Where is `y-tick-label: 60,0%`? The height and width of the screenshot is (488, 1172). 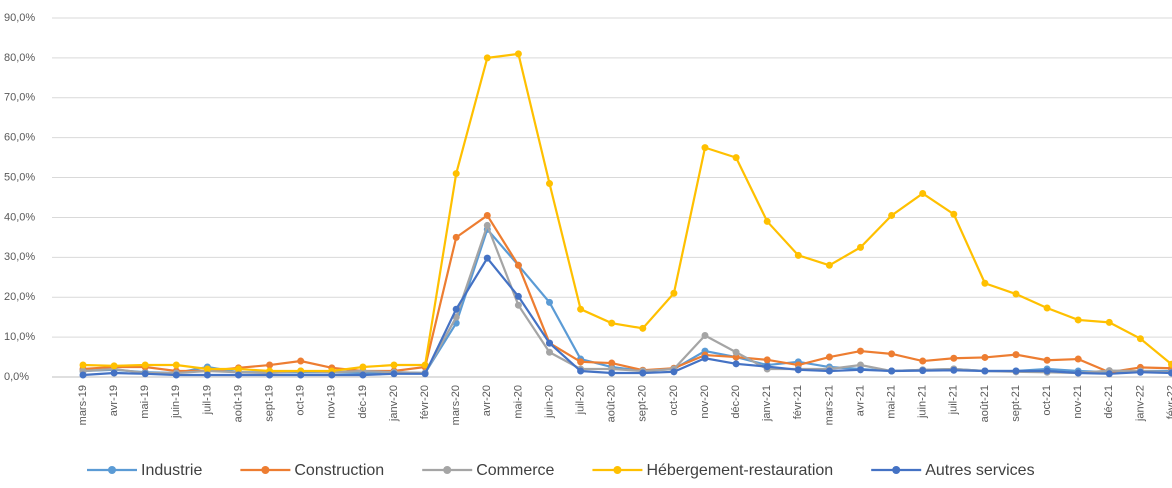 y-tick-label: 60,0% is located at coordinates (19, 138).